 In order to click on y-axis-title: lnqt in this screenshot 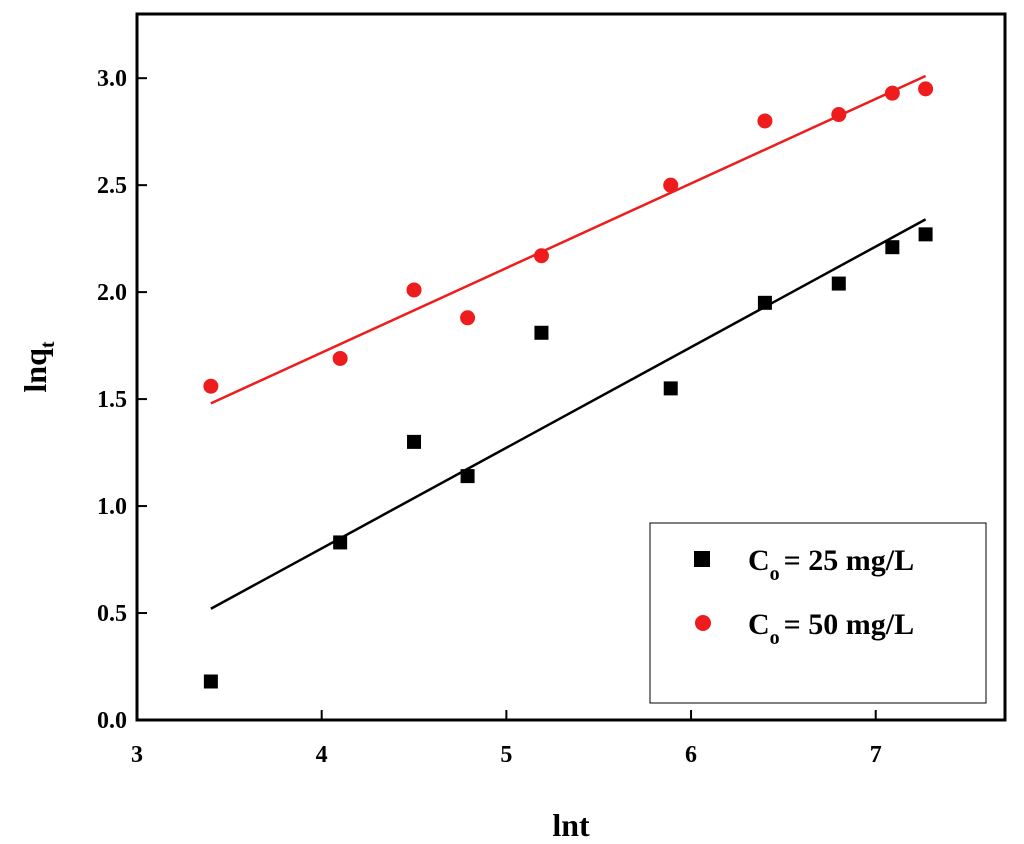, I will do `click(38, 366)`.